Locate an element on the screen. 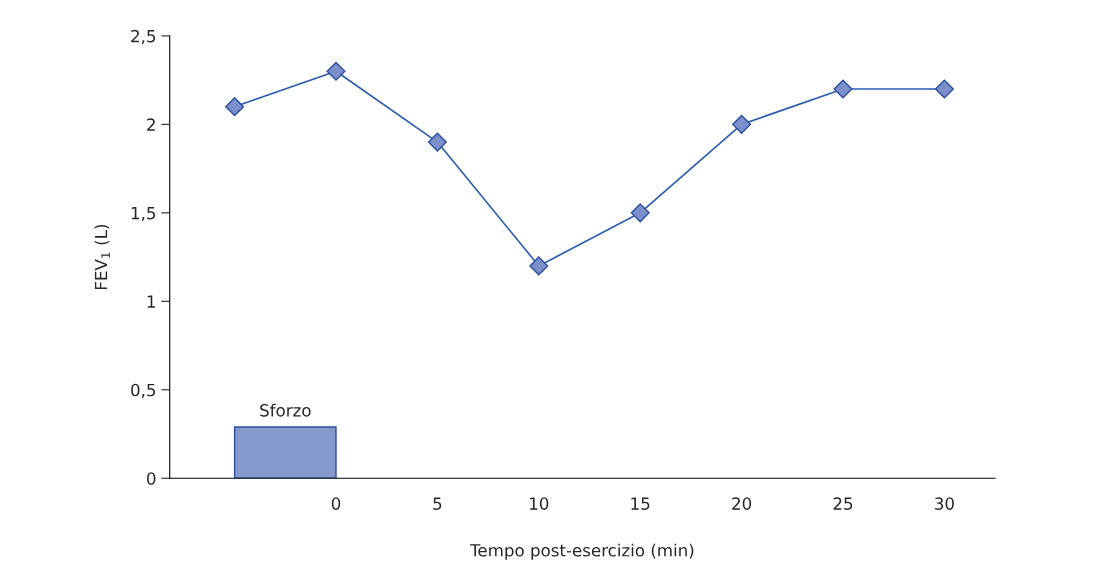 The height and width of the screenshot is (579, 1102). x-tick-label: 10 is located at coordinates (539, 503).